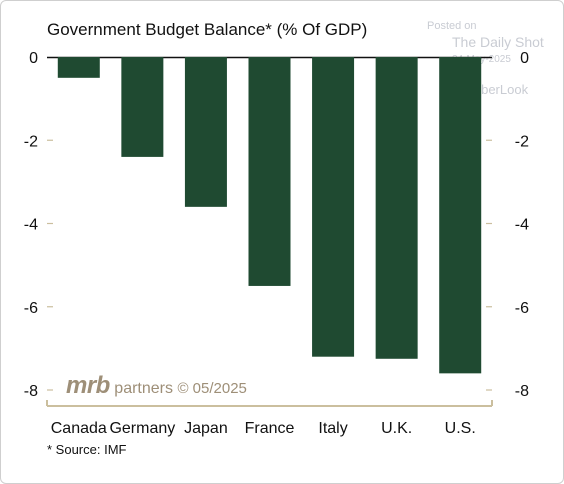  Describe the element at coordinates (396, 428) in the screenshot. I see `category-label: U.K.` at that location.